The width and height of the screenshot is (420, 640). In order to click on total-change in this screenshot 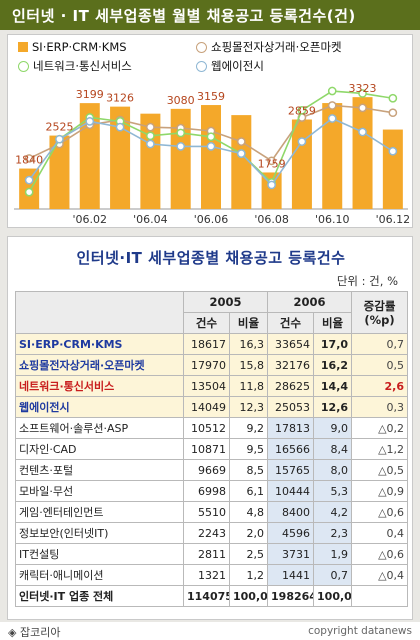, I will do `click(380, 596)`.